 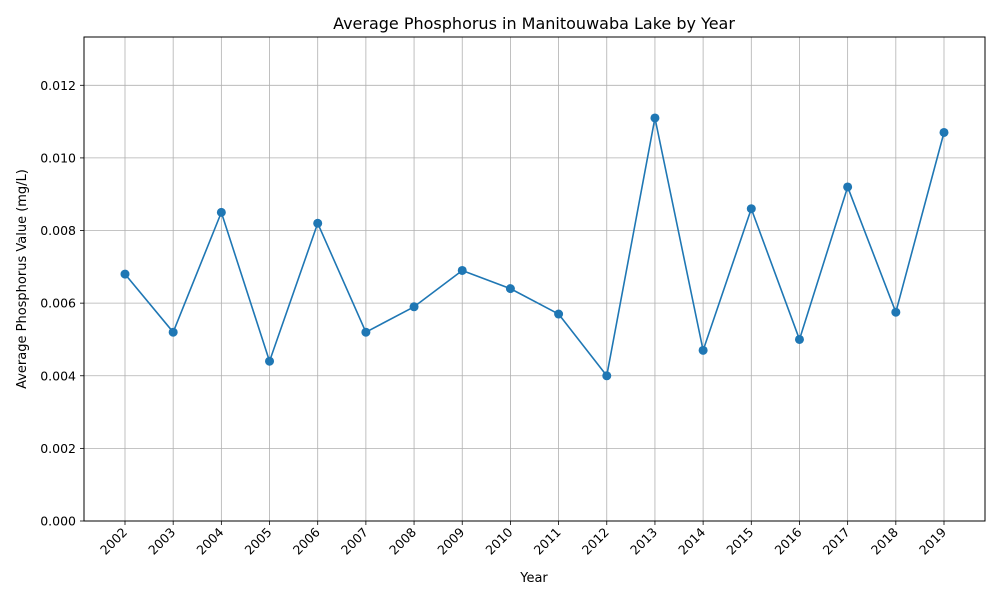 What do you see at coordinates (113, 541) in the screenshot?
I see `x-tick-label: 2002` at bounding box center [113, 541].